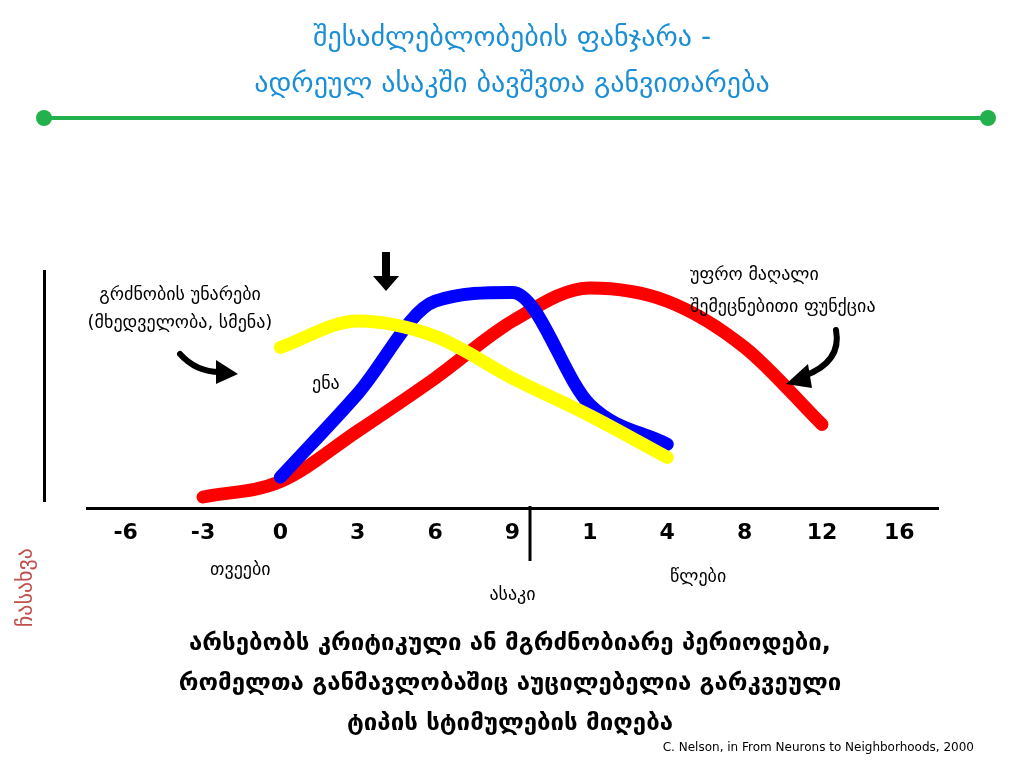 Image resolution: width=1024 pixels, height=768 pixels. What do you see at coordinates (783, 290) in the screenshot?
I see `series-label: უფრო მაღალი შემეცნებითი ფუნქცია` at bounding box center [783, 290].